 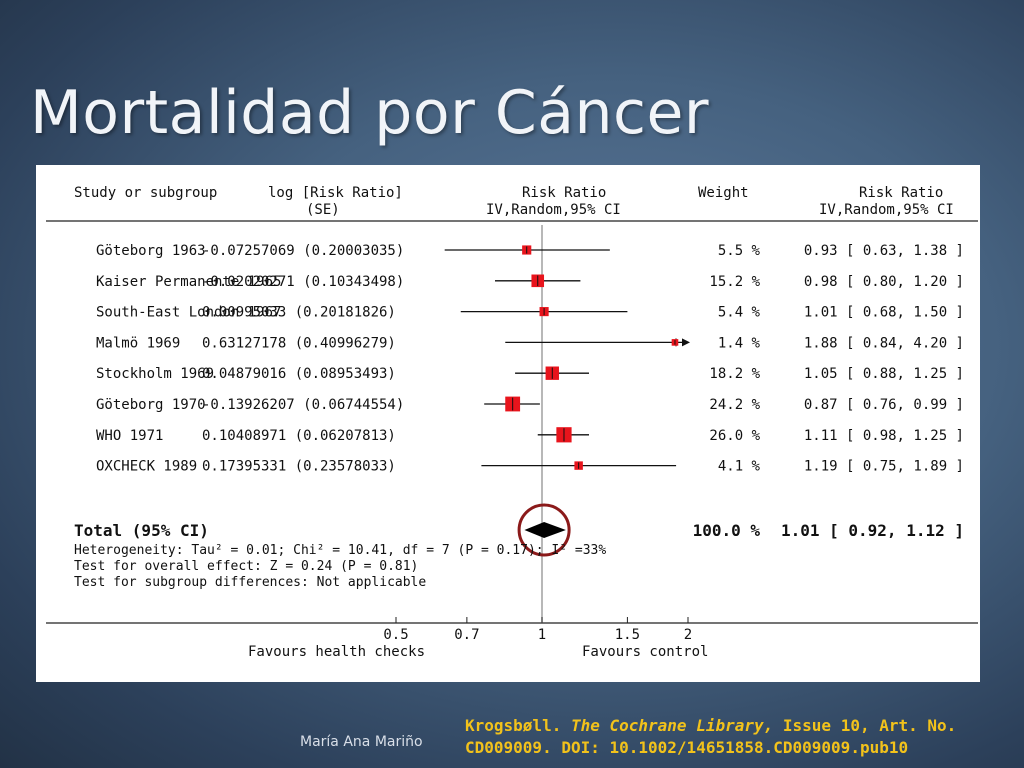 I want to click on study-ci: 0.93 [ 0.63, 1.38 ], so click(x=884, y=251).